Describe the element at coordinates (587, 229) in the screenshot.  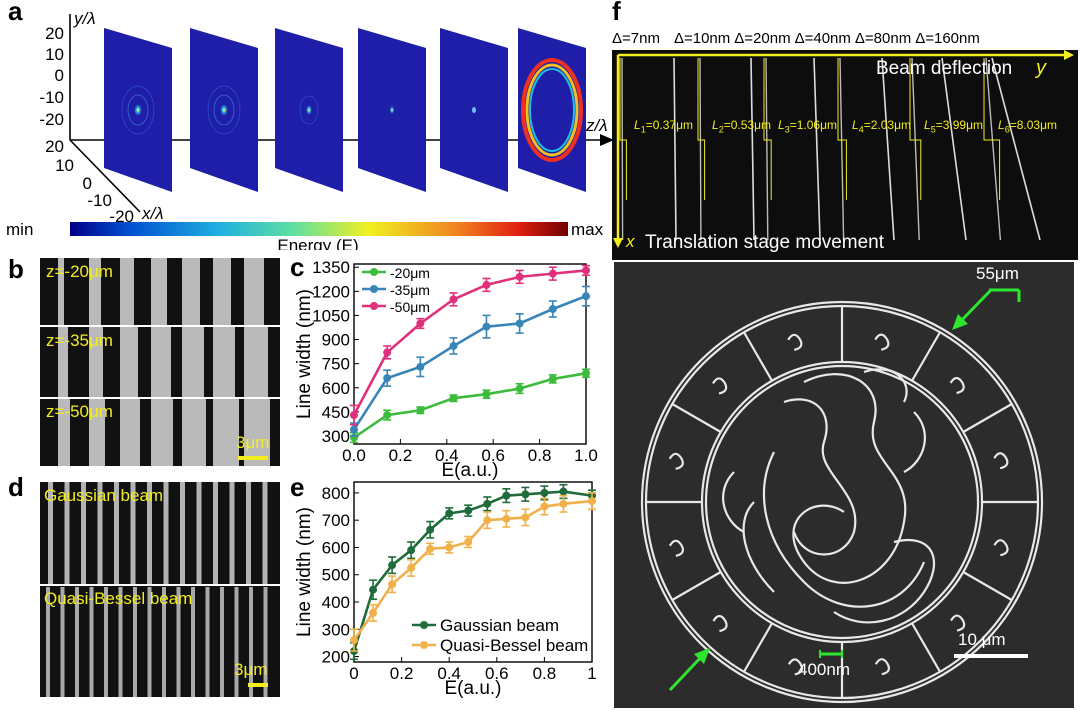
I see `colorbar-max: max` at that location.